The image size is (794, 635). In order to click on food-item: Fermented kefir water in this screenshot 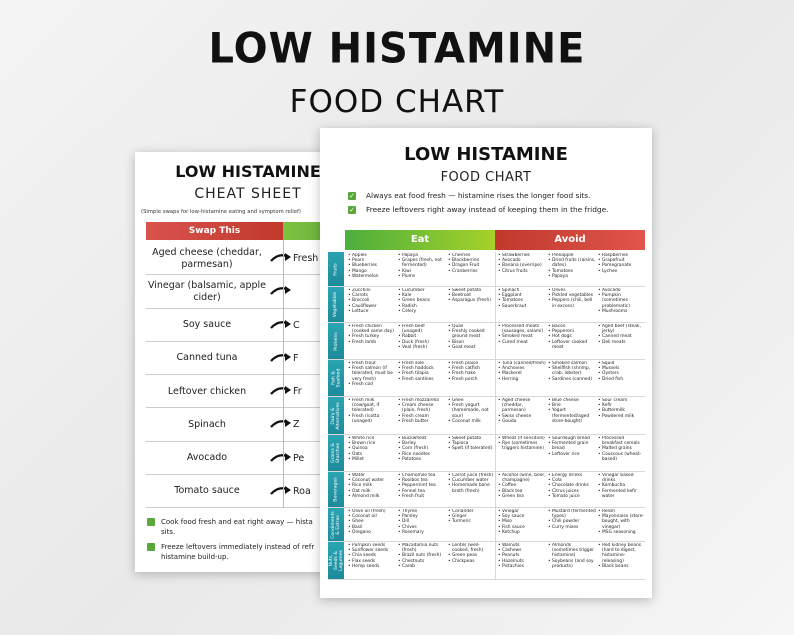, I will do `click(622, 494)`.